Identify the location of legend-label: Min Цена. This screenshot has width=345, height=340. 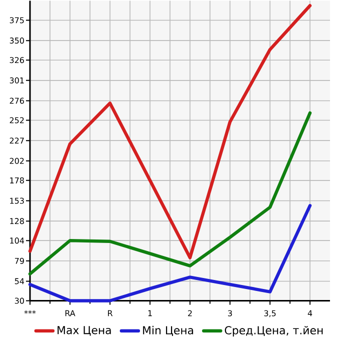
(168, 331).